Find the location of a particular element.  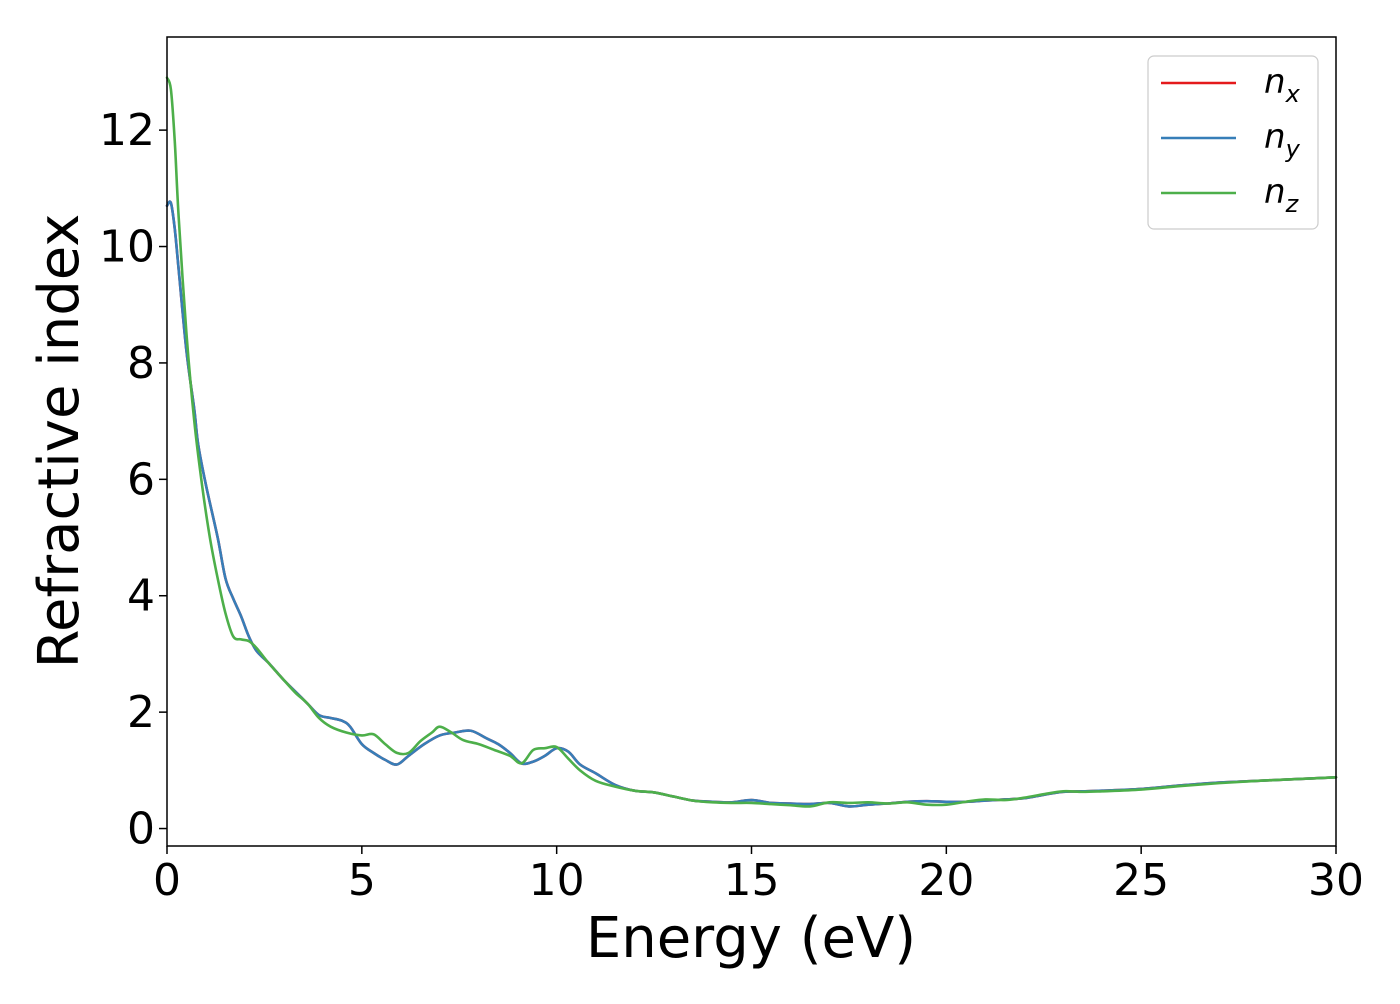

x-tick-label: 25 is located at coordinates (1141, 880).